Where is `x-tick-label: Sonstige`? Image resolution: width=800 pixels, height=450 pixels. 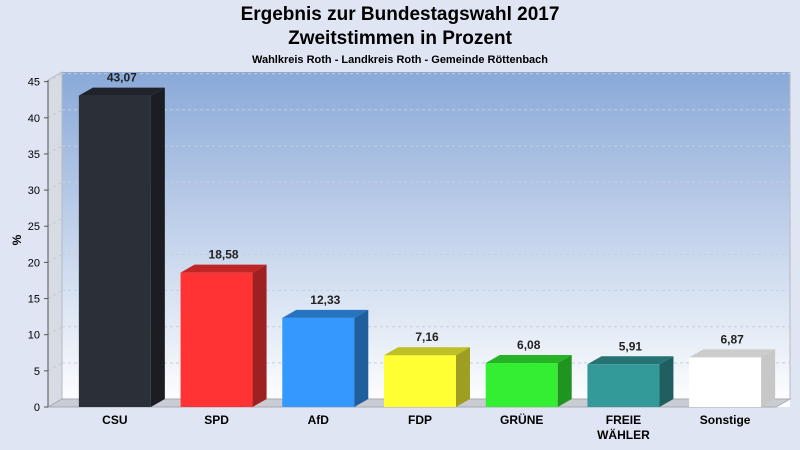 x-tick-label: Sonstige is located at coordinates (725, 420).